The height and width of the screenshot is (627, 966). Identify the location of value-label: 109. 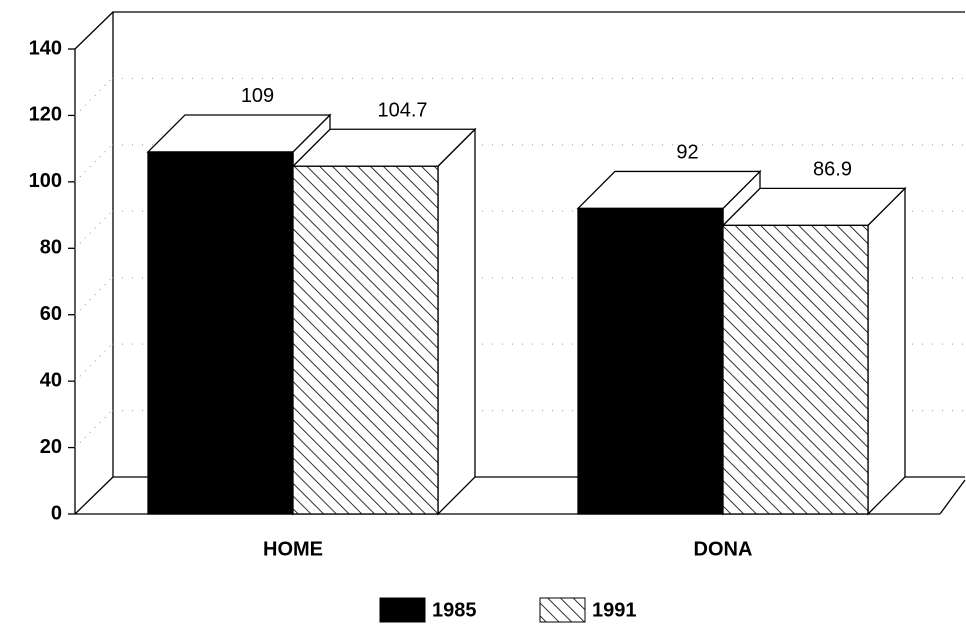
(257, 96).